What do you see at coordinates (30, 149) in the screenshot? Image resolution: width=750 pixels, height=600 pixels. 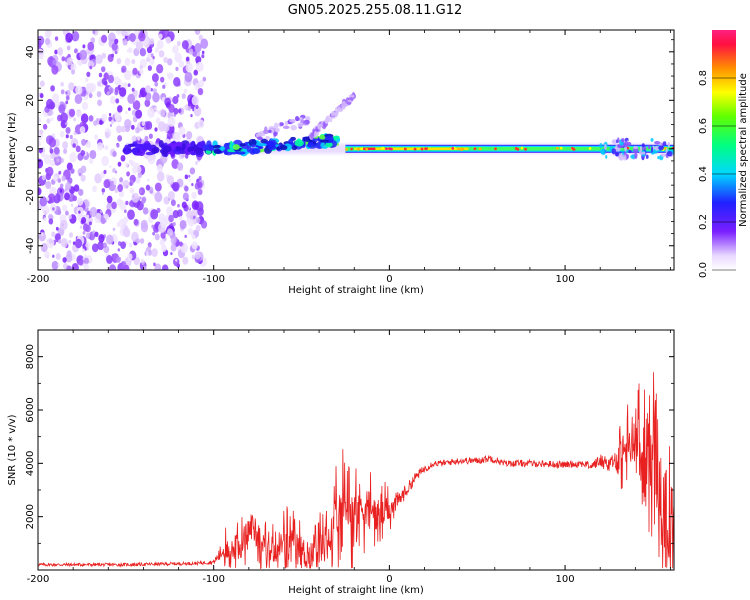 I see `spectrogram-y-tick-label: 0` at bounding box center [30, 149].